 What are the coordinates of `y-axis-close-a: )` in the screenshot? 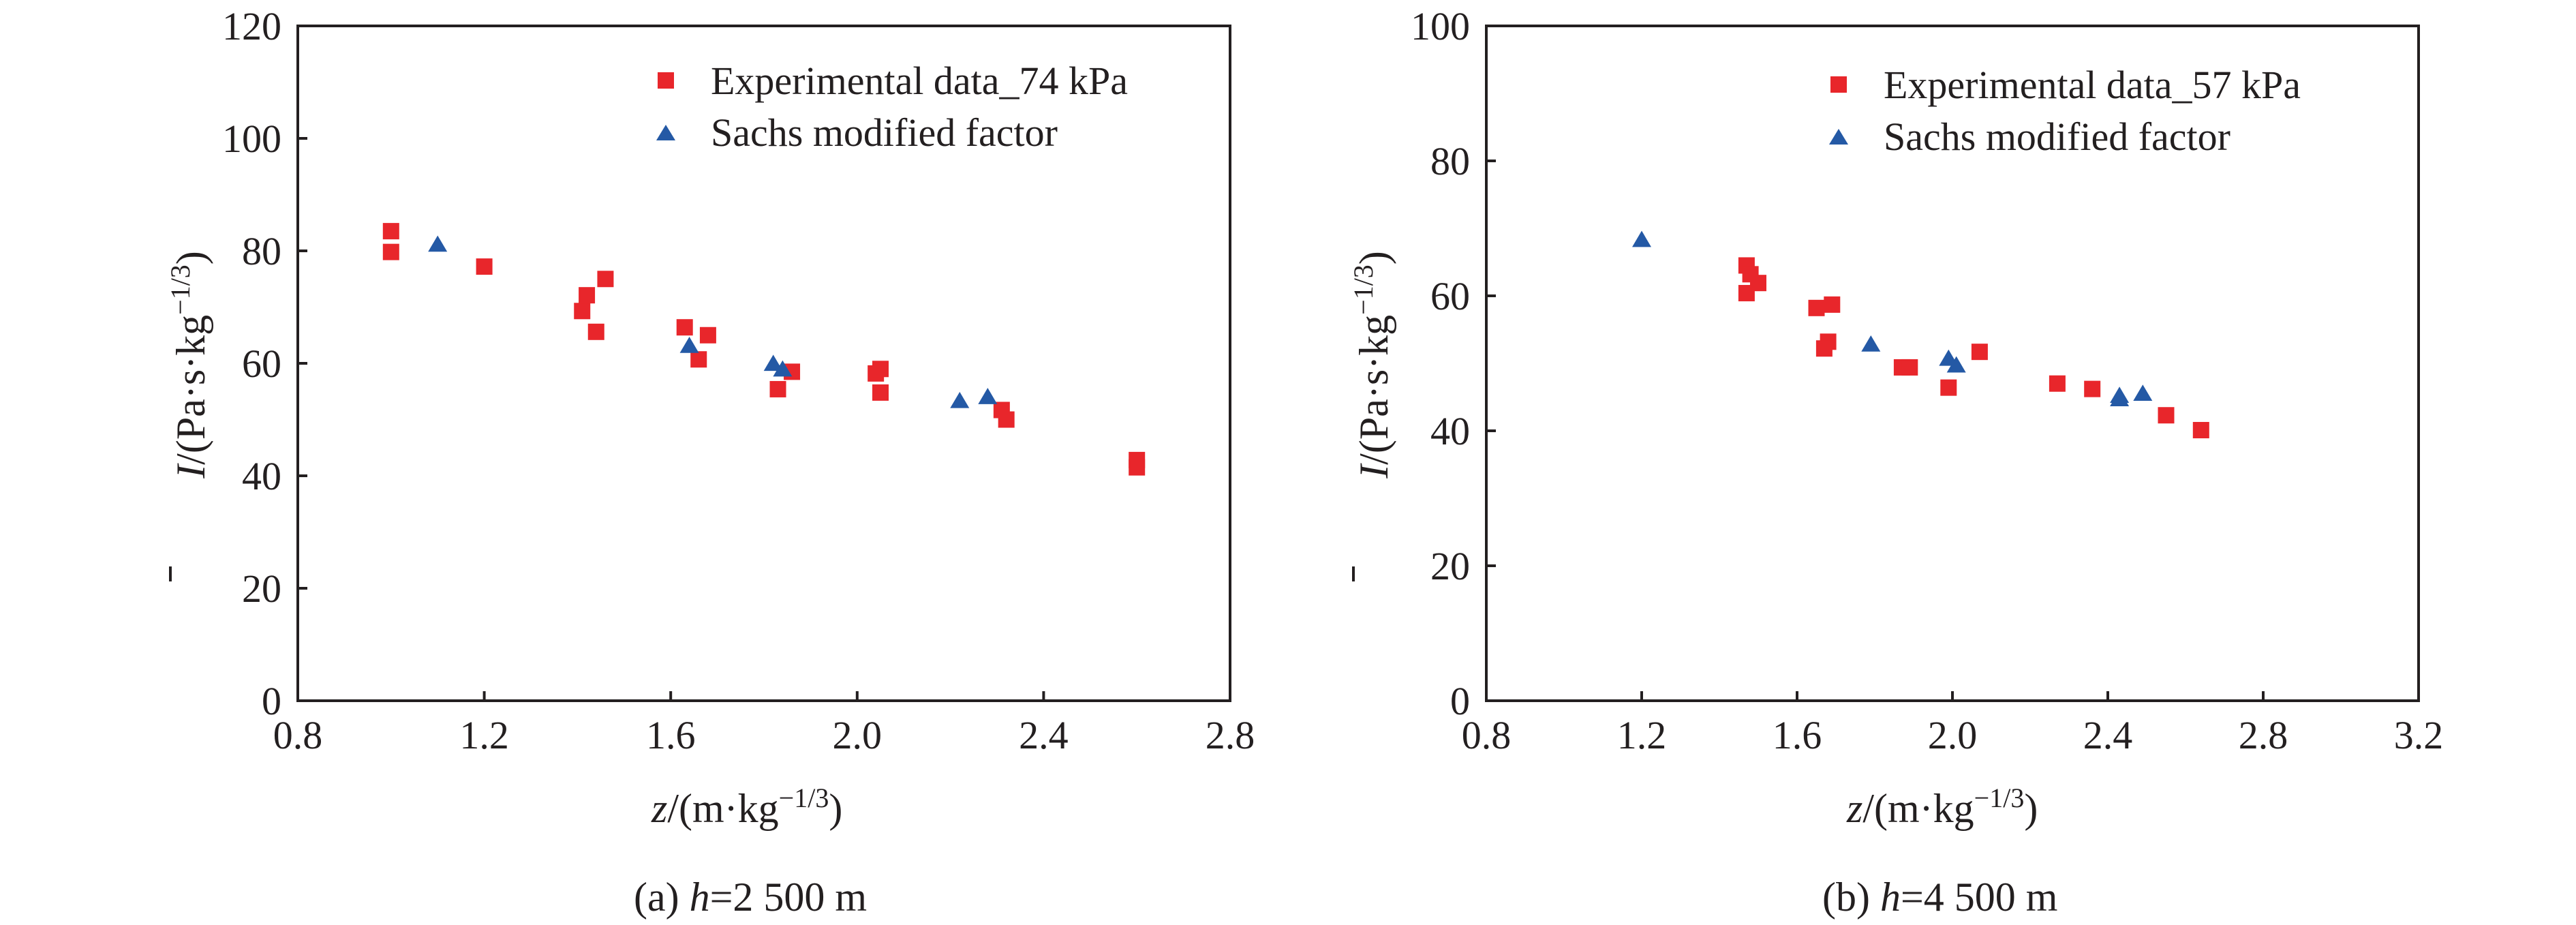 It's located at (190, 257).